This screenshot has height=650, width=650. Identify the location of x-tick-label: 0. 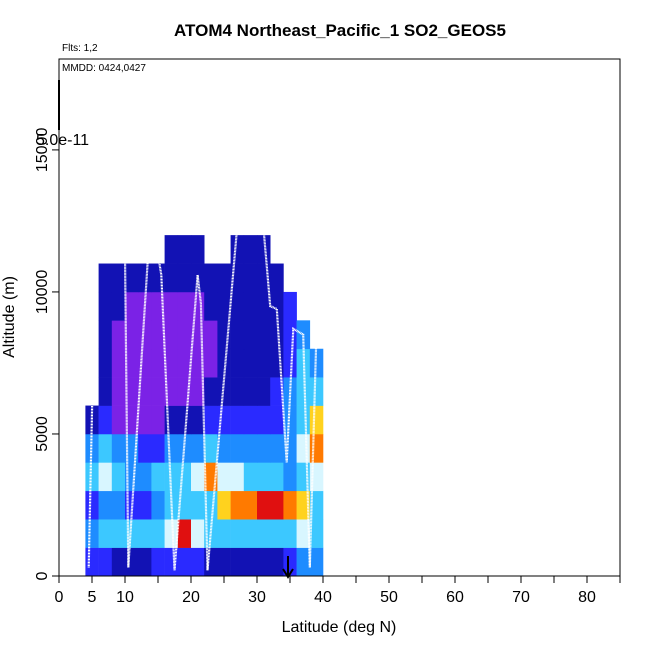
(59, 597).